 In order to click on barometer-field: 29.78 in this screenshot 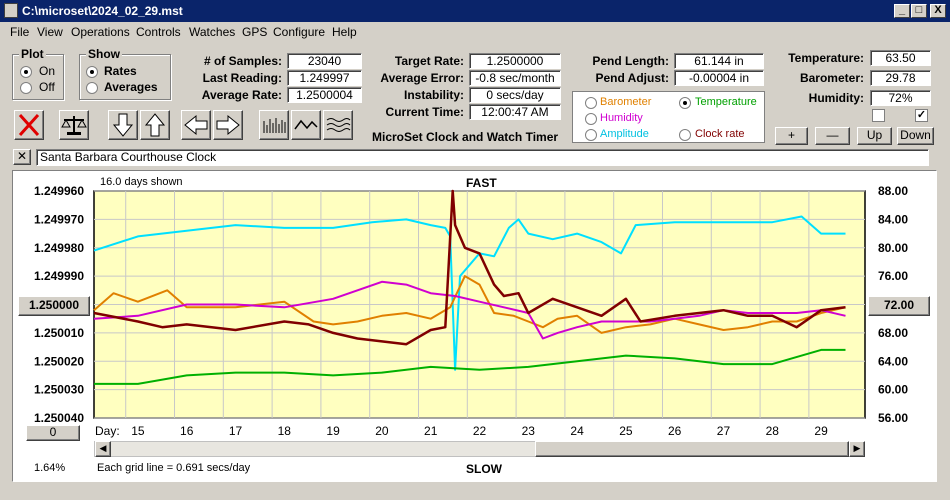, I will do `click(900, 78)`.